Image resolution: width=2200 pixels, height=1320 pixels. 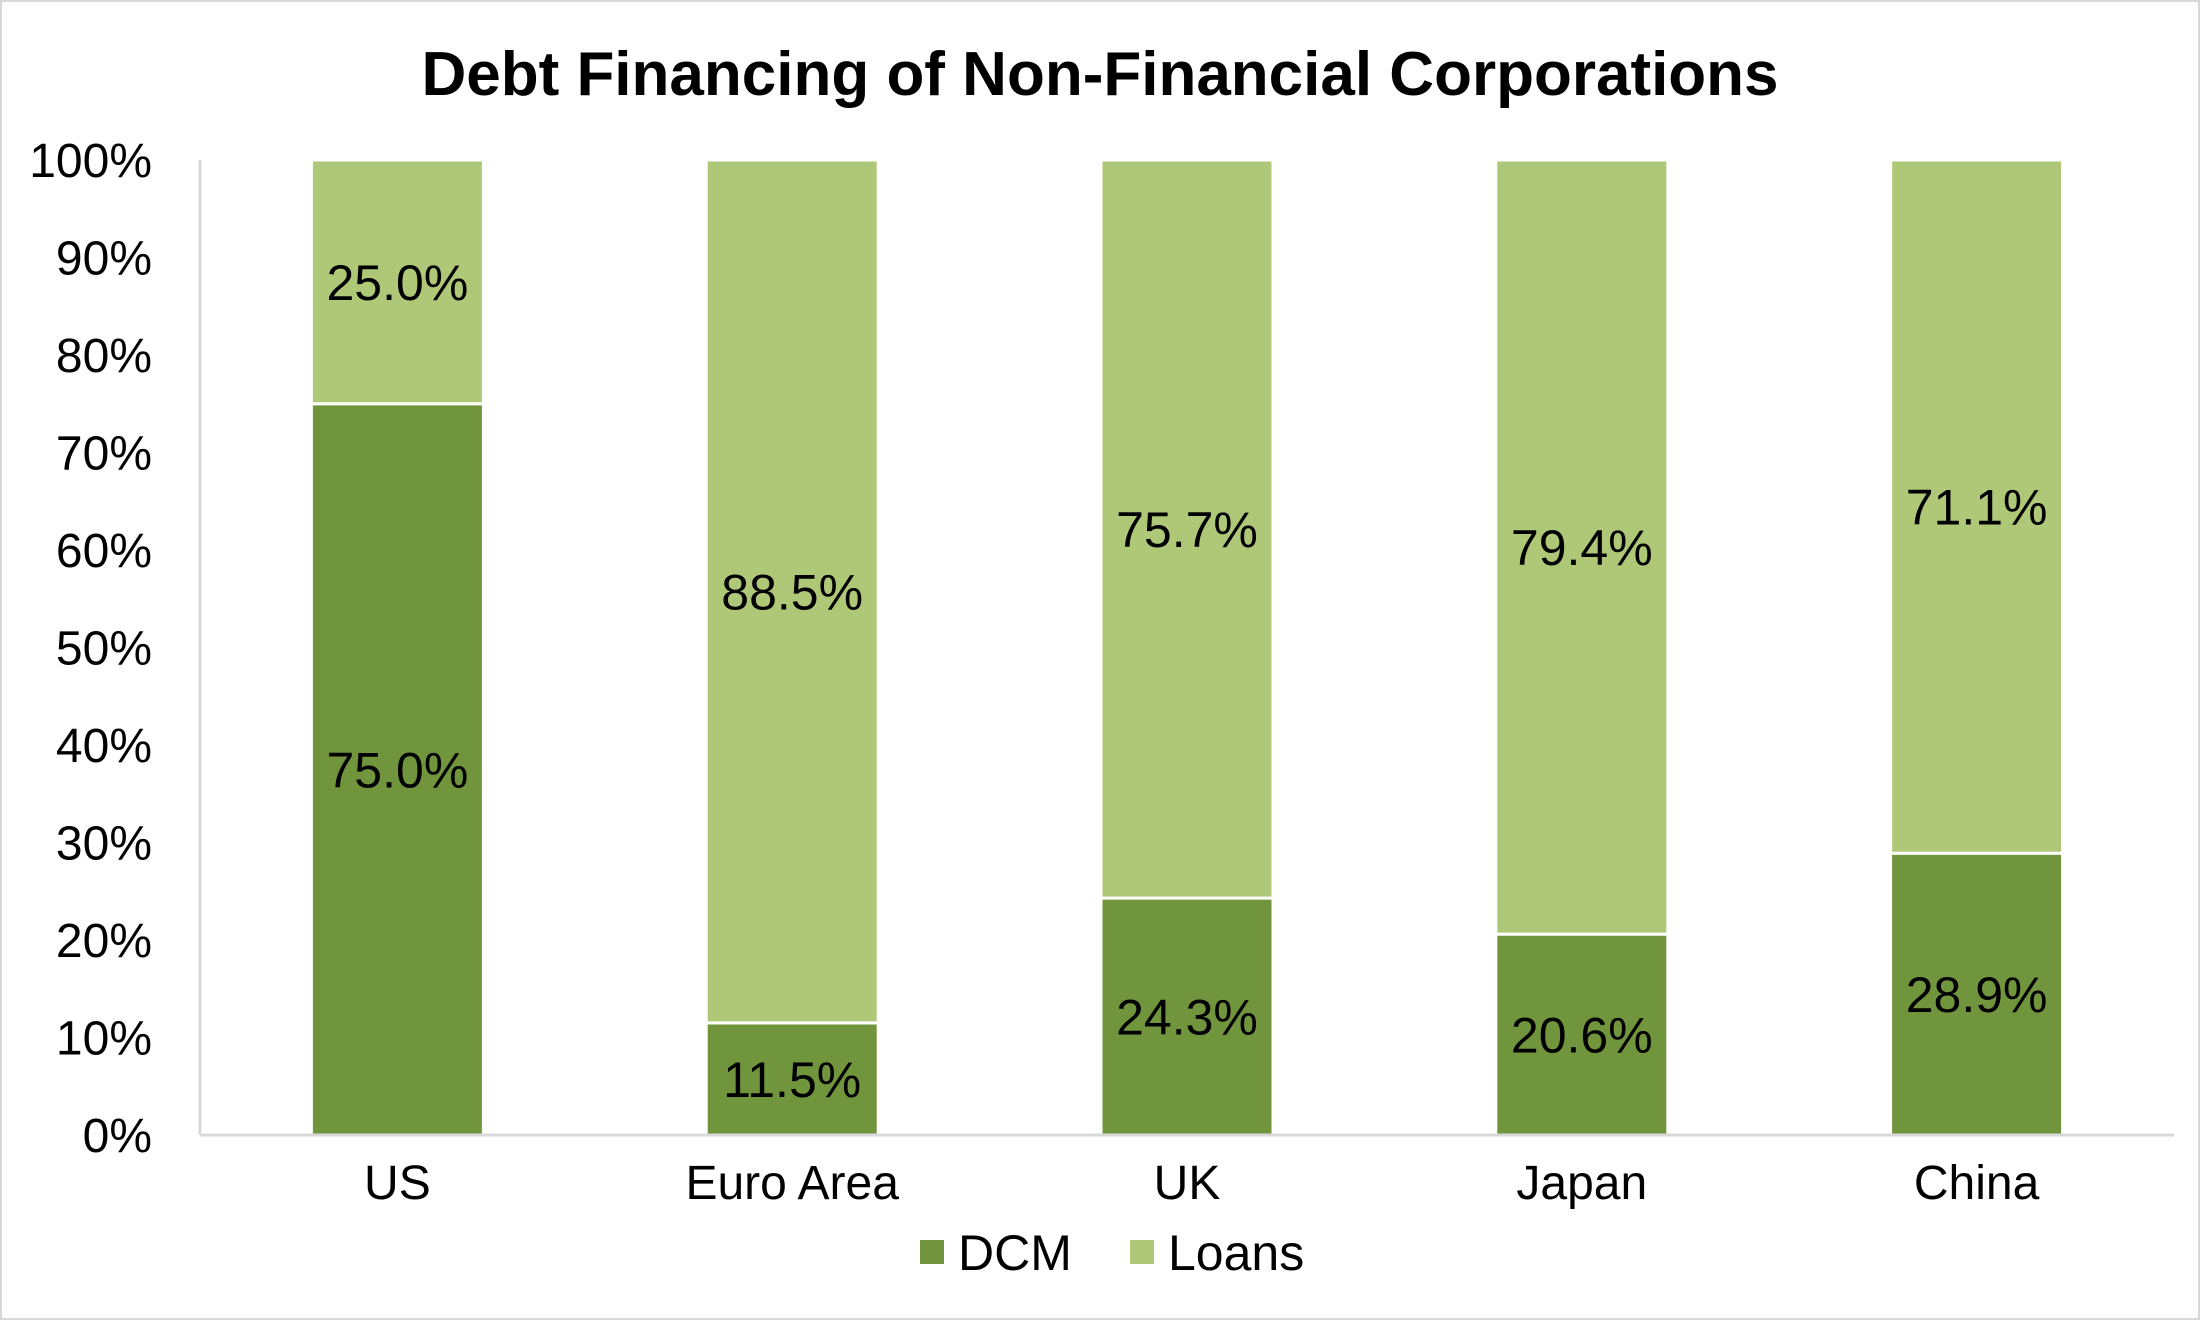 I want to click on legend-swatch-loans, so click(x=1142, y=1252).